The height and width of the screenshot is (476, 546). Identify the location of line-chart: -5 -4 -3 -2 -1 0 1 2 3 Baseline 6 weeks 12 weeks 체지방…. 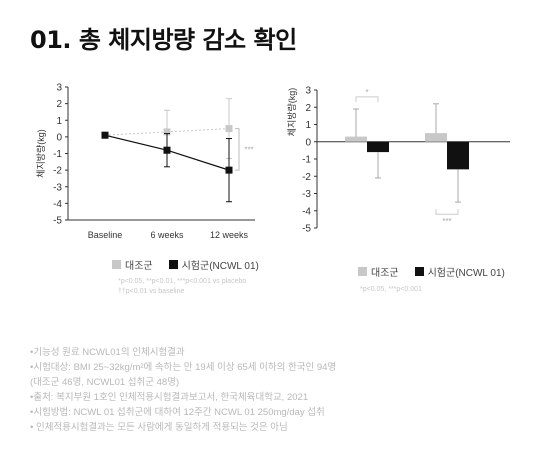
(145, 161).